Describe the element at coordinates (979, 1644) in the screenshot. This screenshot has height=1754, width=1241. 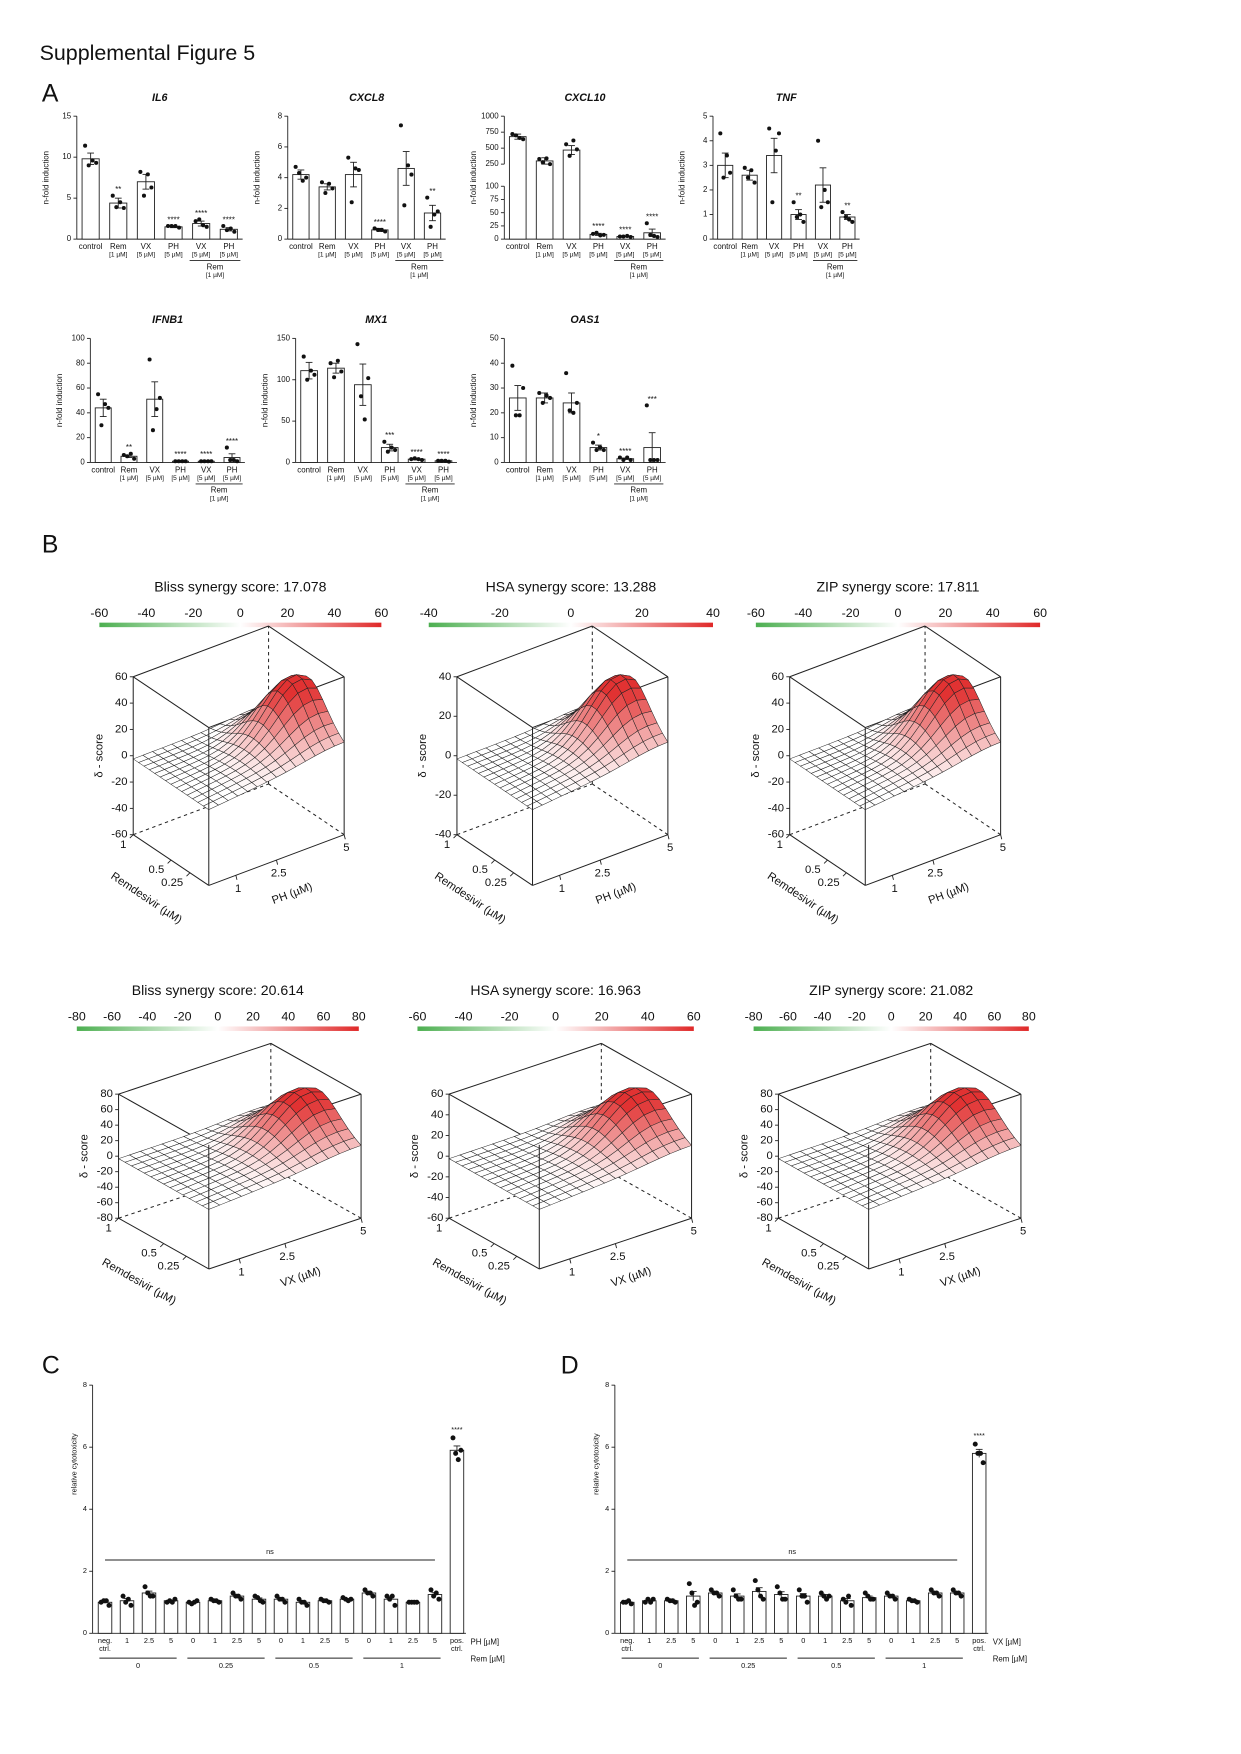
I see `x-tick-label: pos. ctrl.` at that location.